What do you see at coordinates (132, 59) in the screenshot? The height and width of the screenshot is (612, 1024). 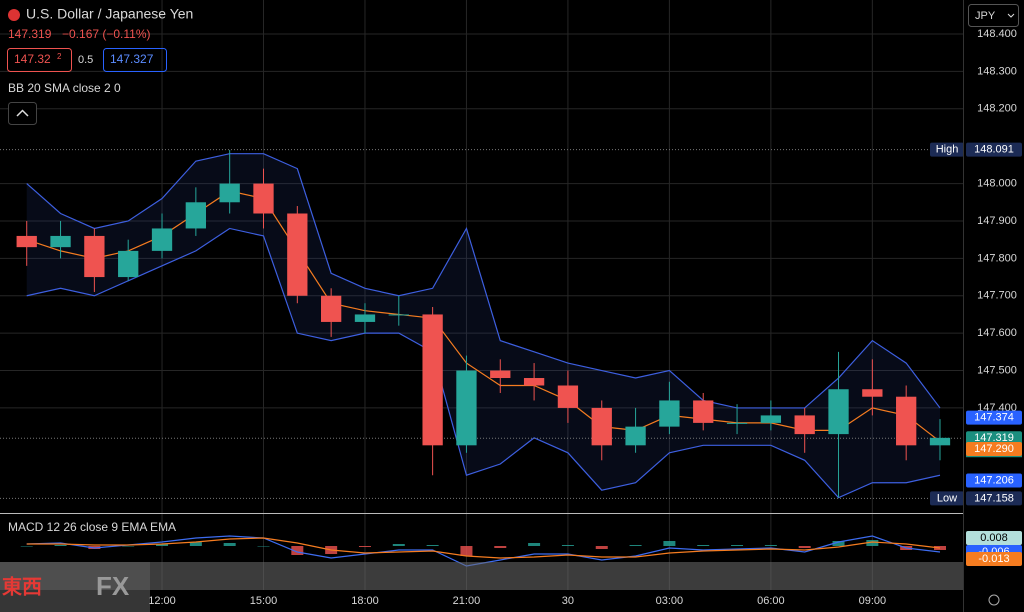 I see `ask-price: 147.327` at bounding box center [132, 59].